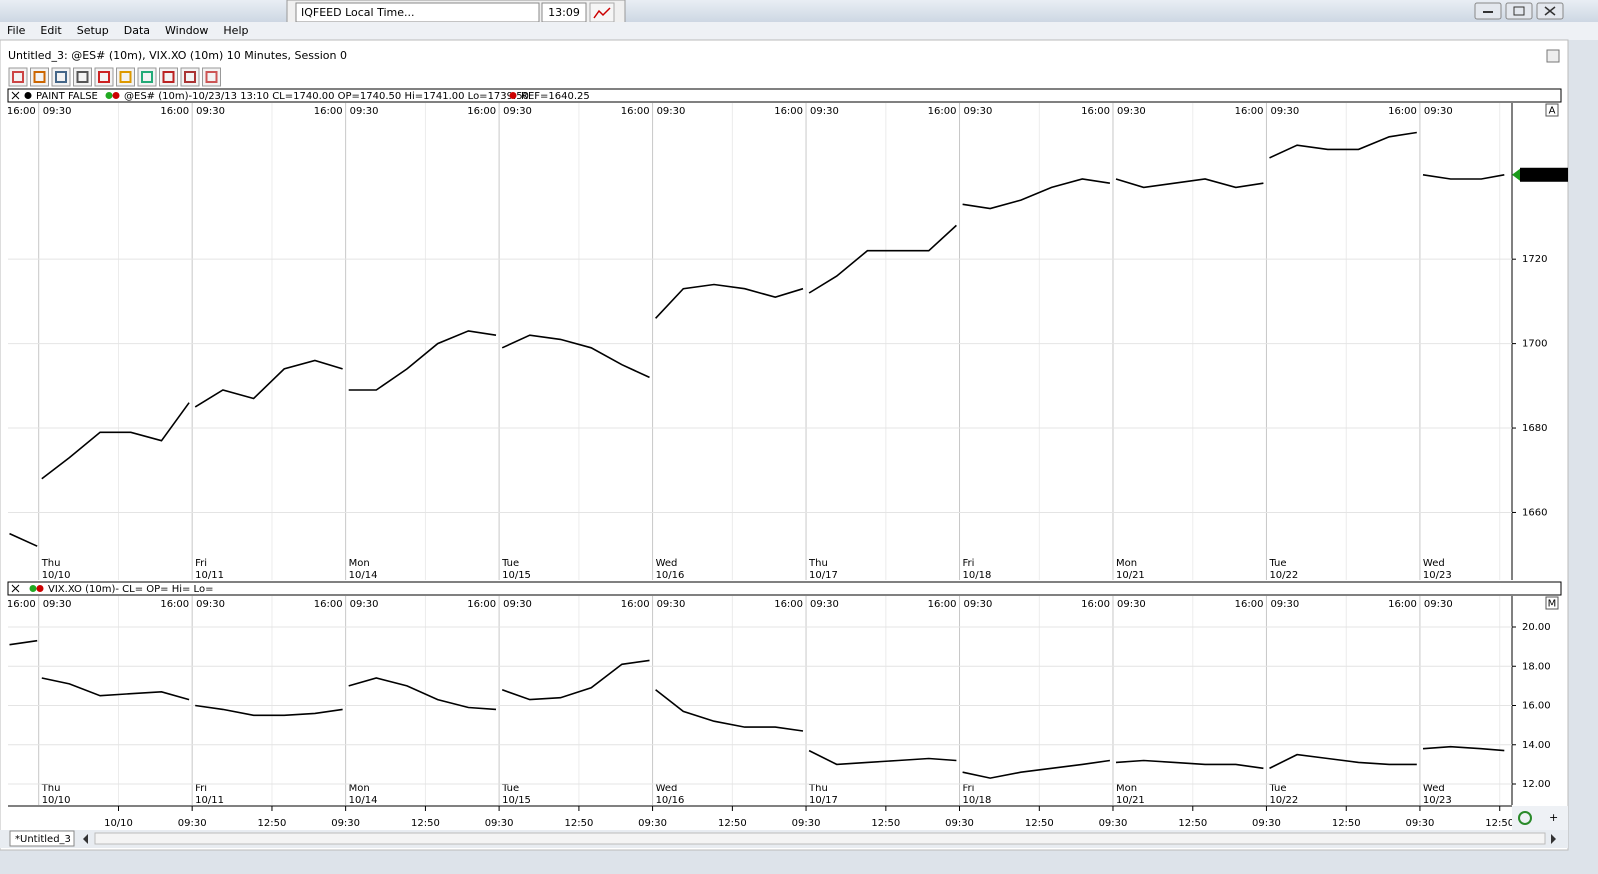  Describe the element at coordinates (1553, 839) in the screenshot. I see `scroll-right` at that location.